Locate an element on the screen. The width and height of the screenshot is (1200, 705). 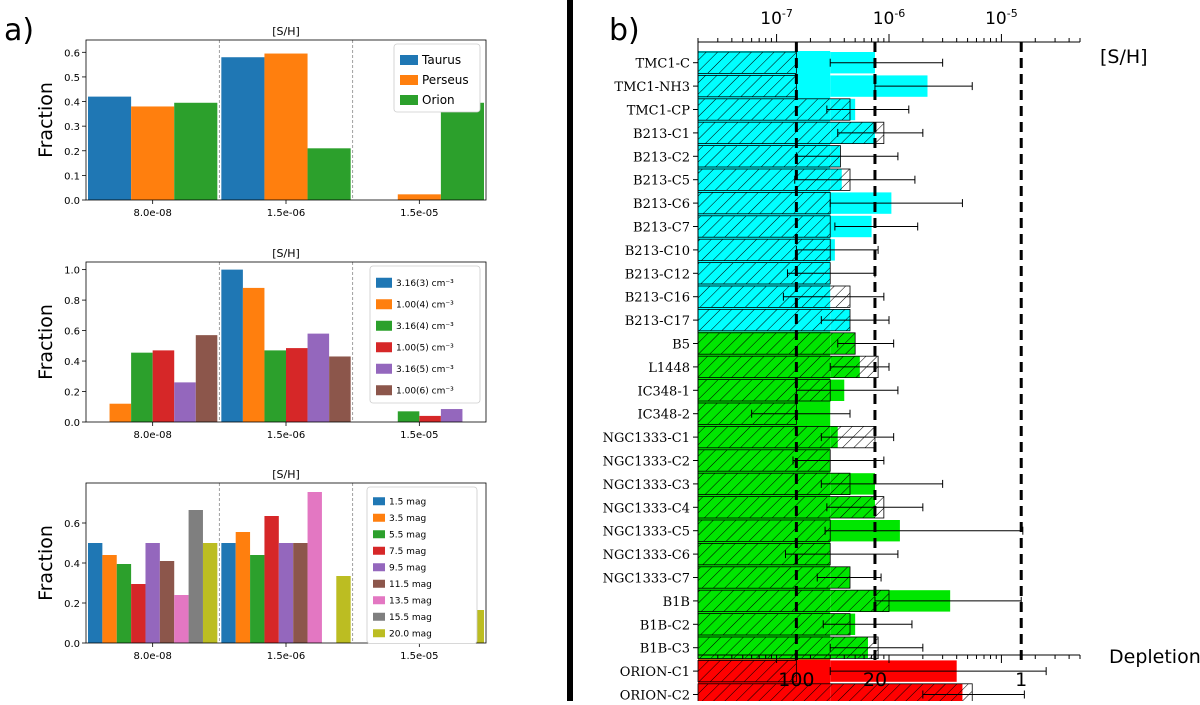
row-b5: B5 is located at coordinates (783, 343).